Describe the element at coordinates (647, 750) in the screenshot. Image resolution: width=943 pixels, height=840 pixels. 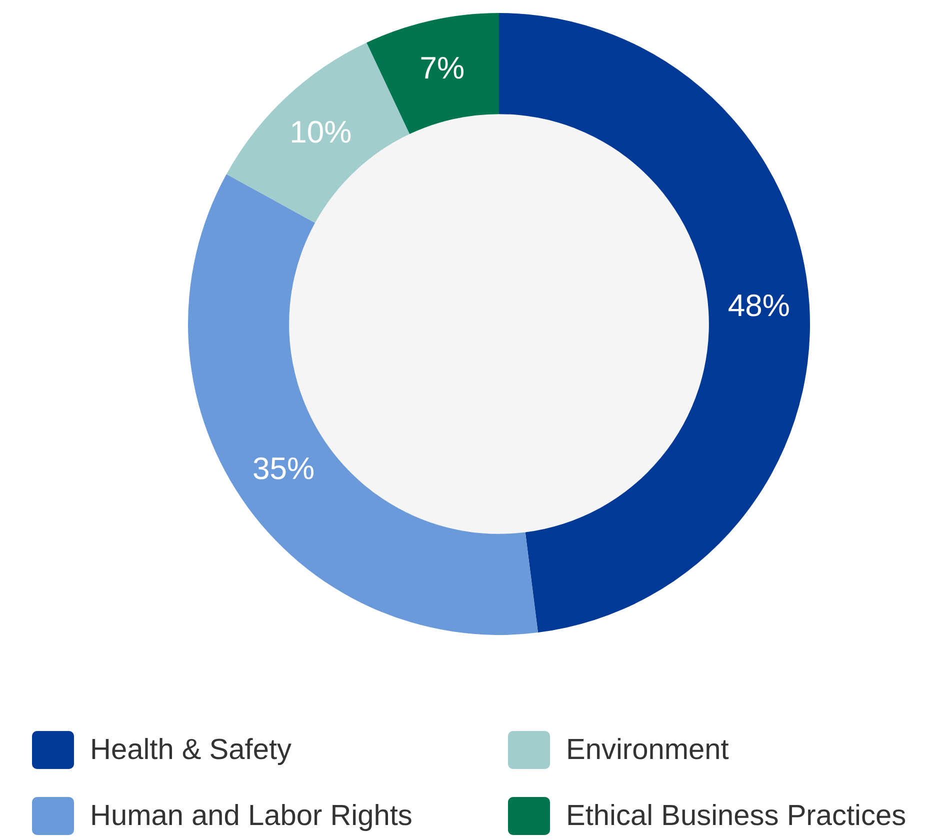
I see `legend-label: Environment` at that location.